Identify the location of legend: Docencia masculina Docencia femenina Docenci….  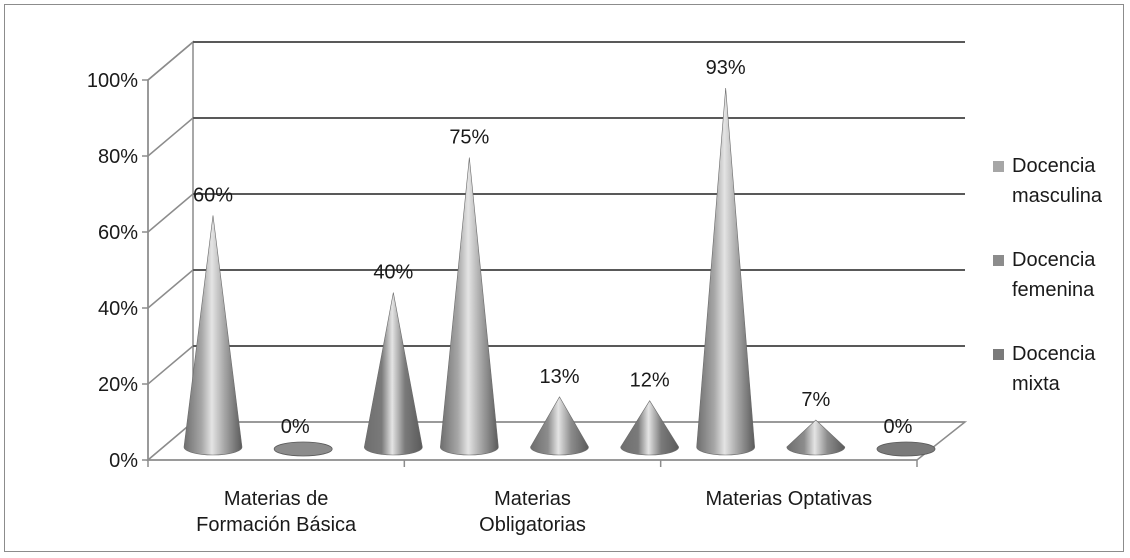
(1048, 275).